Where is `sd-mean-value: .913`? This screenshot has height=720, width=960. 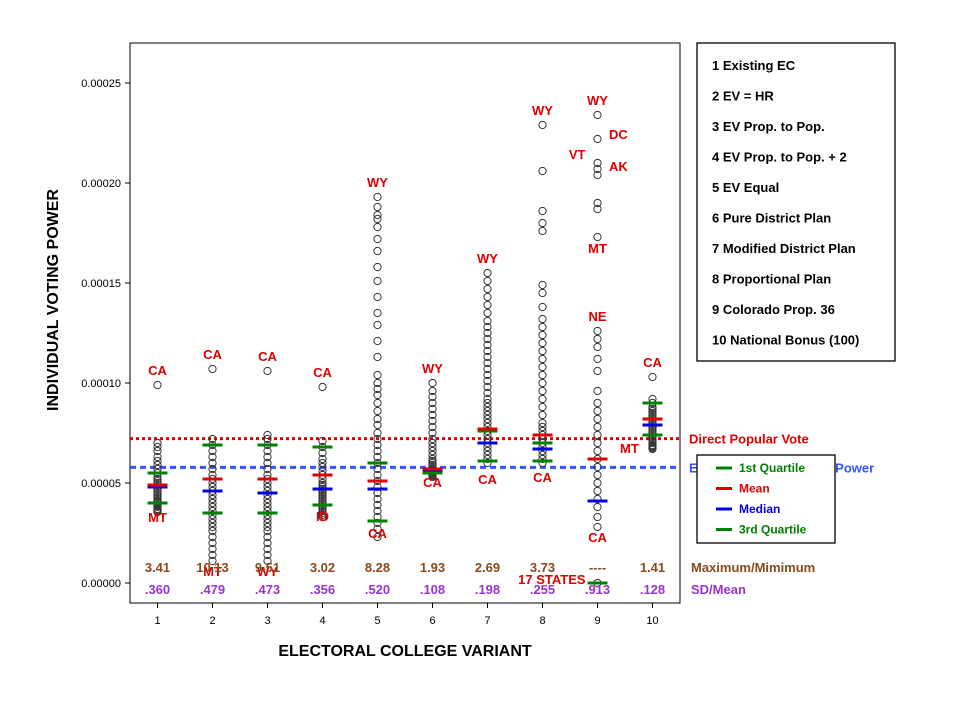
sd-mean-value: .913 is located at coordinates (597, 589).